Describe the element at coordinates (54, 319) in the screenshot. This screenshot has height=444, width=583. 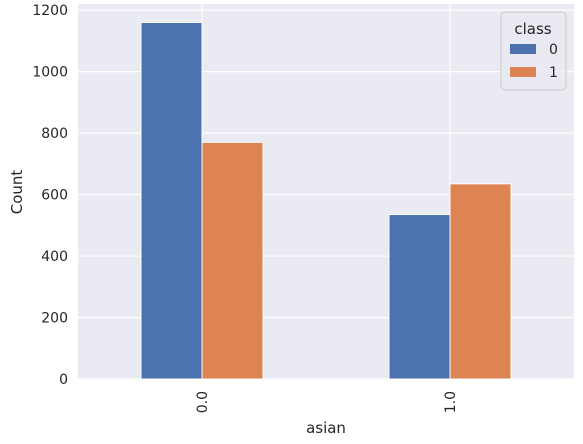
I see `y-tick-label-200: 200` at that location.